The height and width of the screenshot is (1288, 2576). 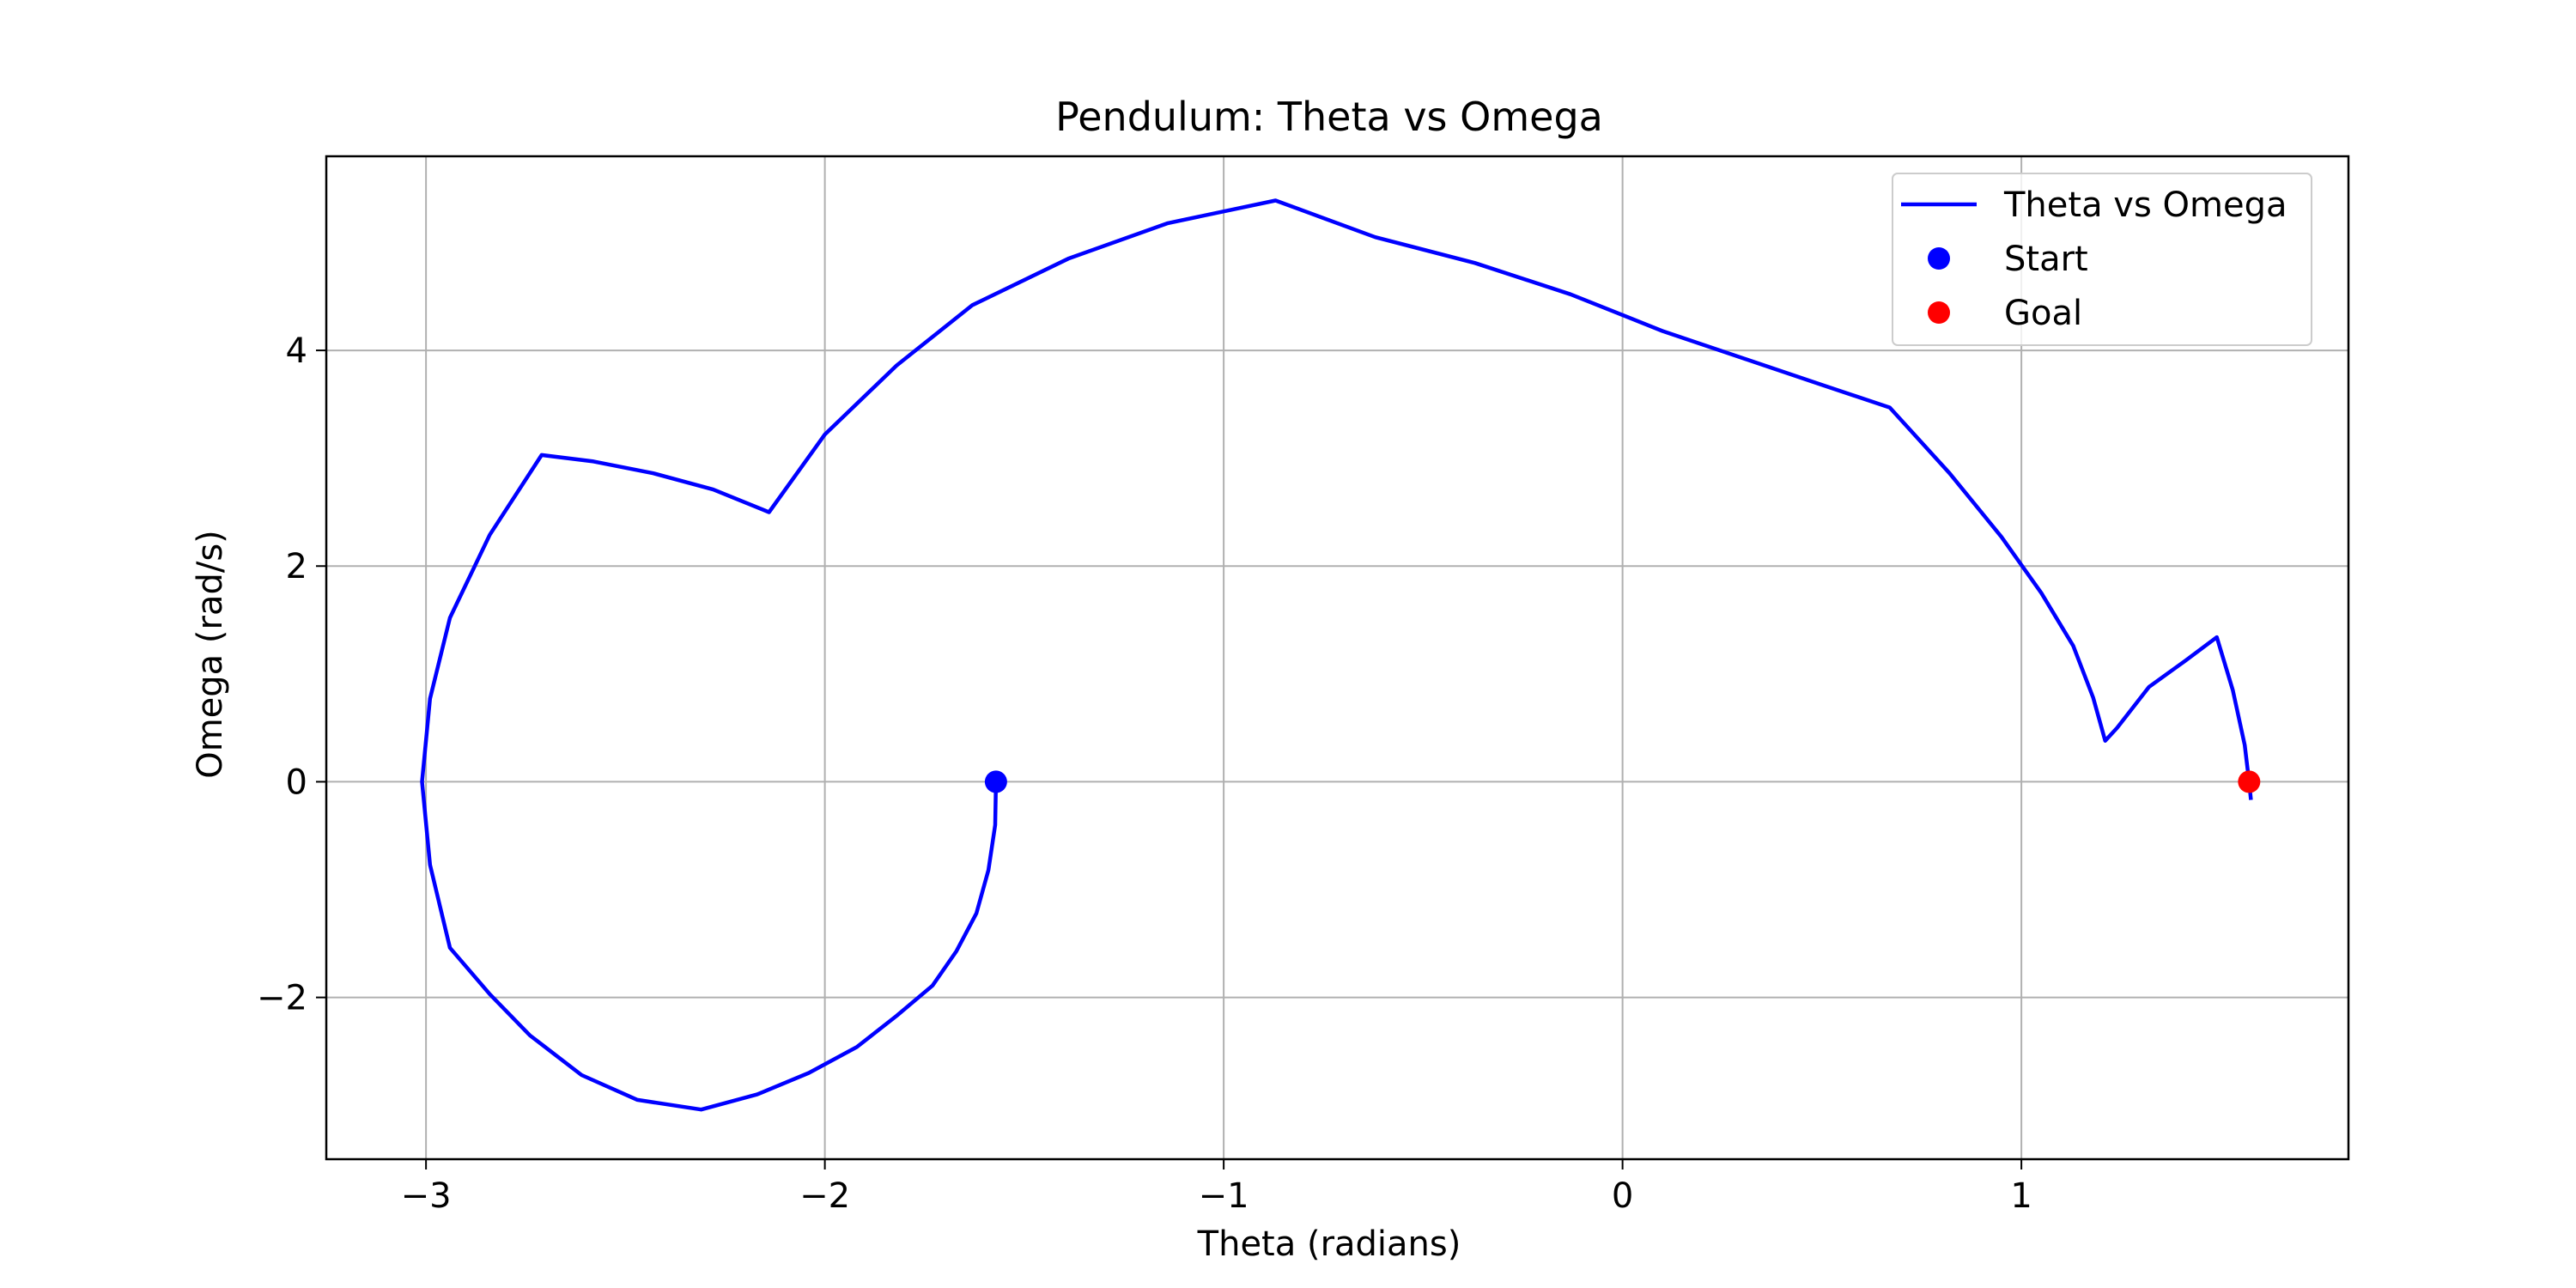 I want to click on legend-swatch-start, so click(x=1939, y=258).